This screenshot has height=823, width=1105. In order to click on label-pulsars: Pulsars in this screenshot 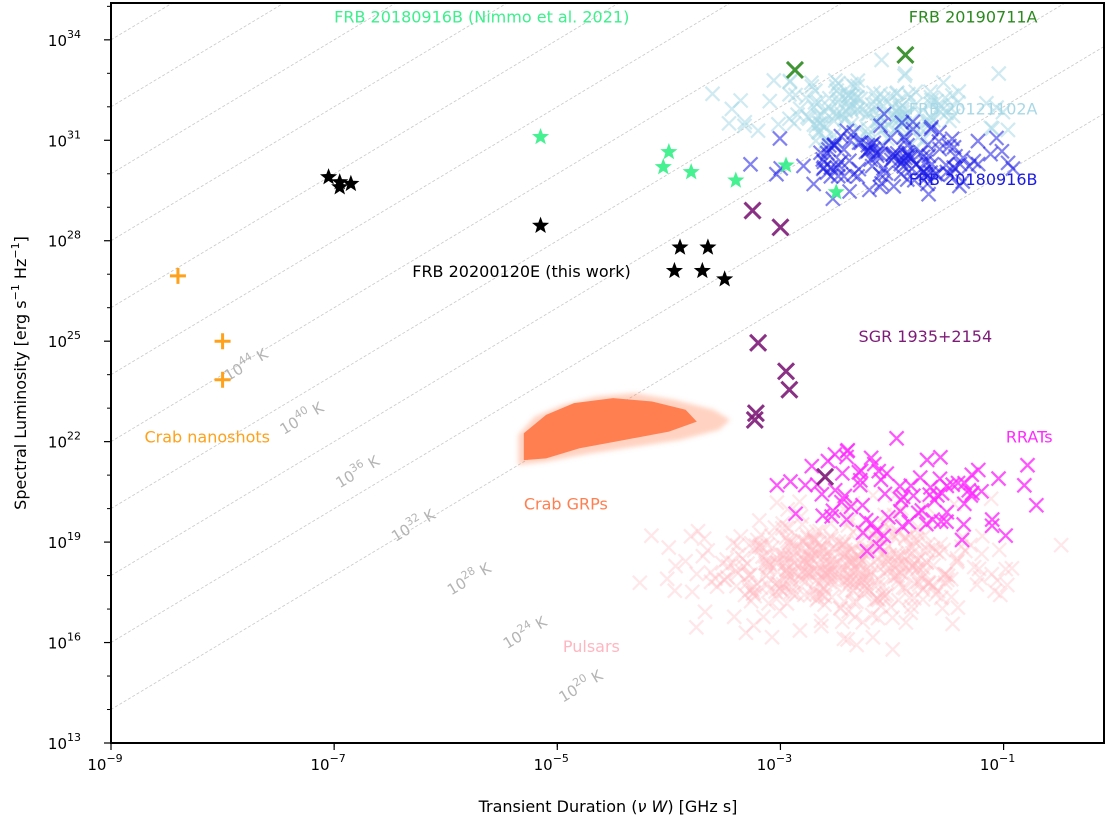, I will do `click(591, 646)`.